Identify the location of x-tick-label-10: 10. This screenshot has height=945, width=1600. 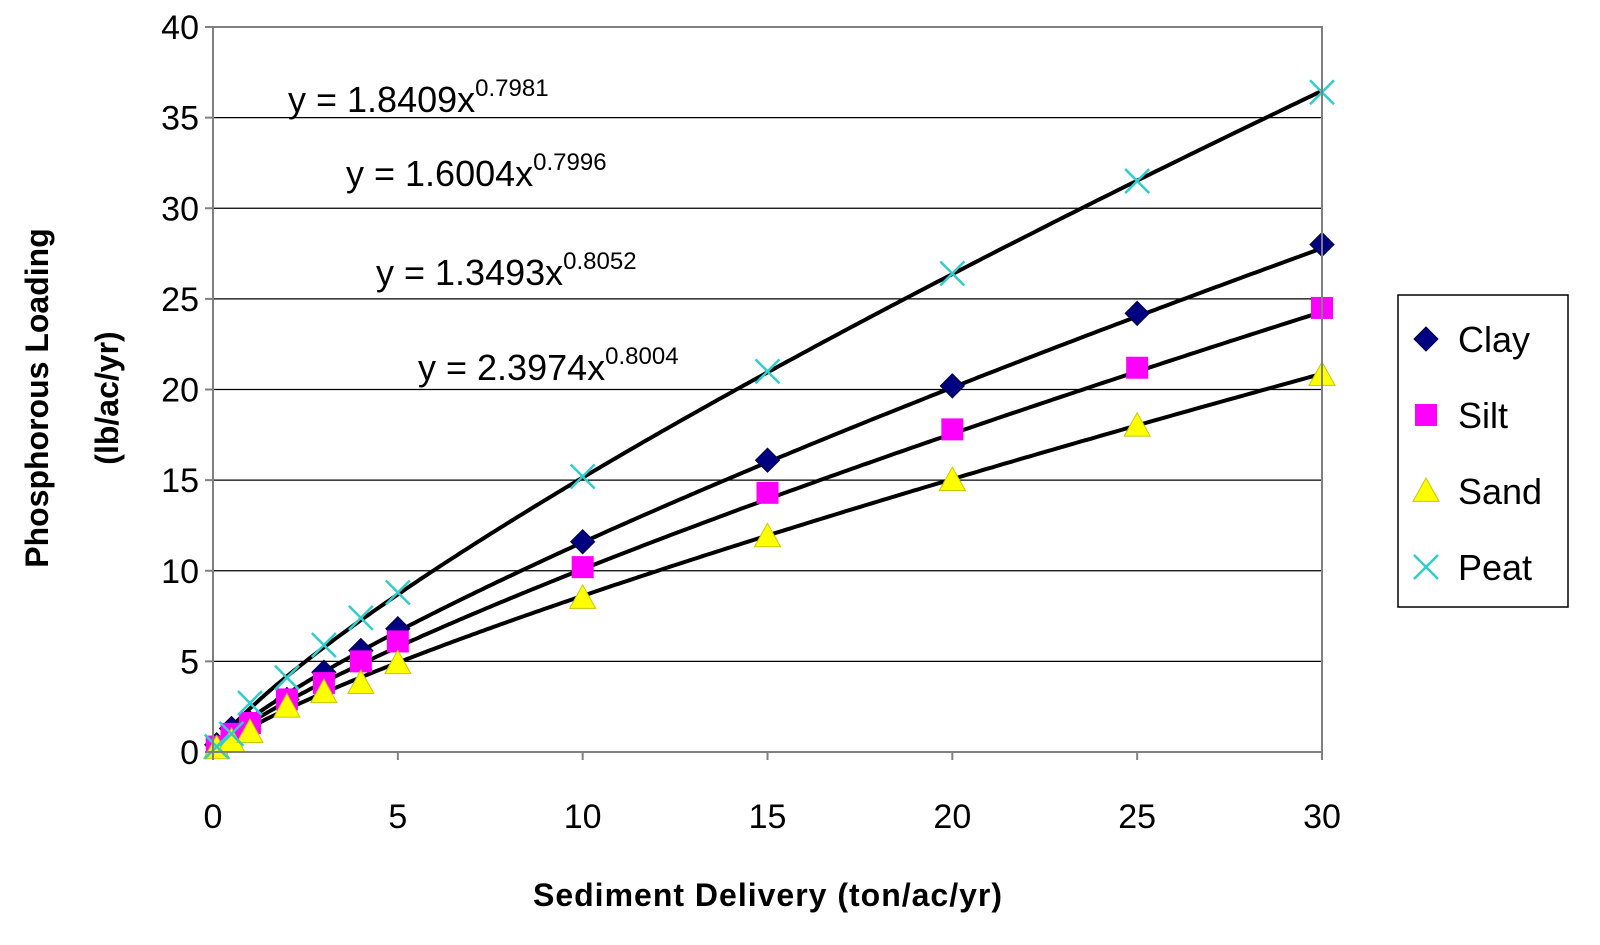
(583, 817).